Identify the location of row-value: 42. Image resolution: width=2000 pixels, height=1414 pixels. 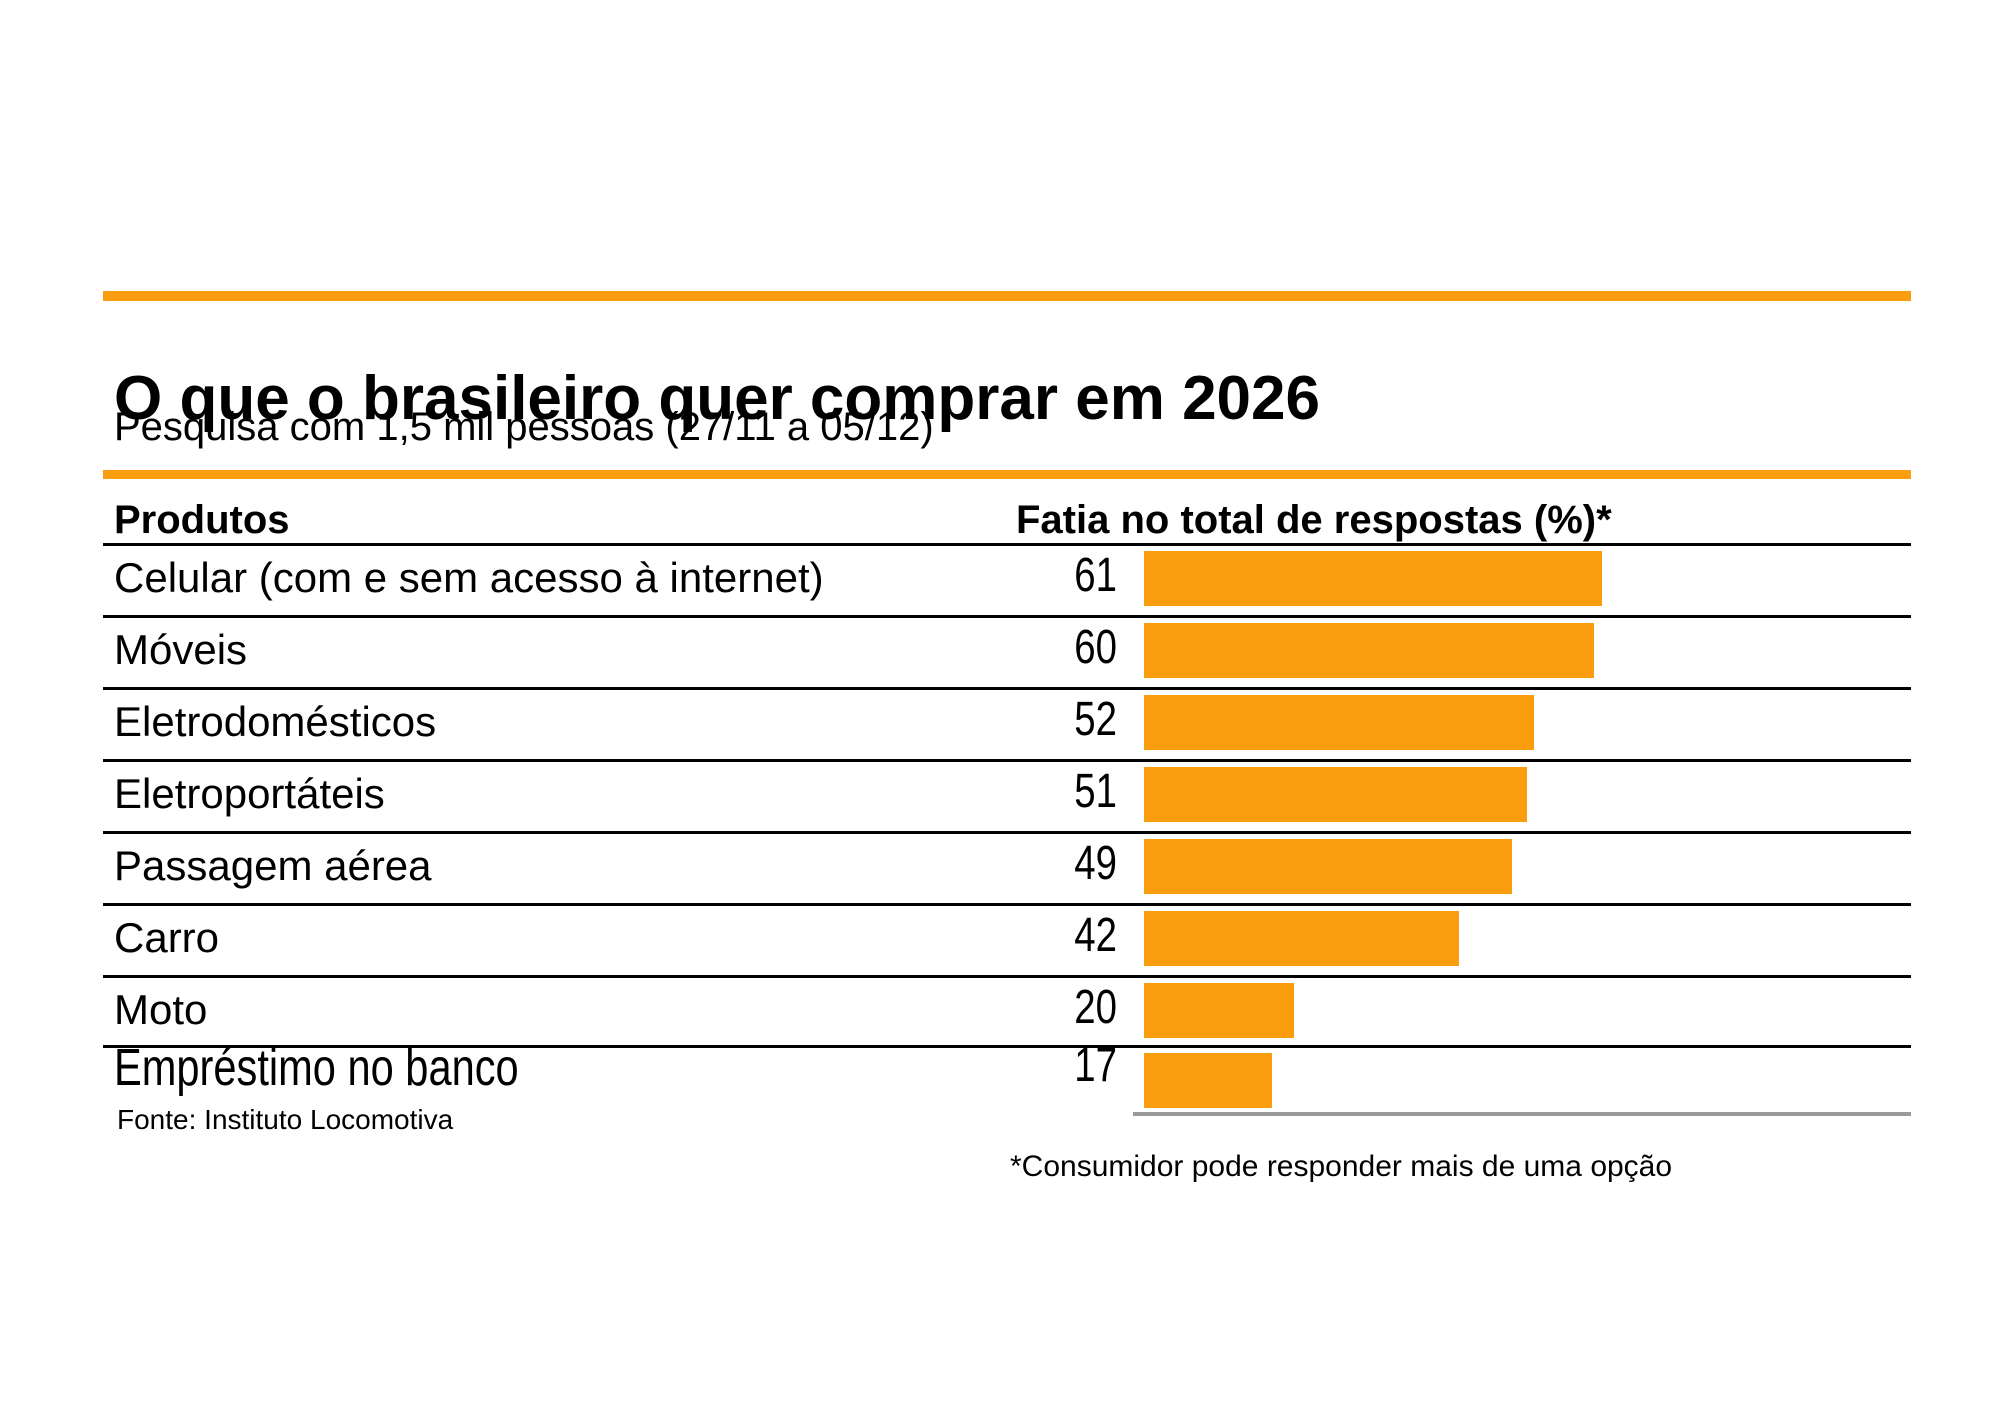
(1095, 935).